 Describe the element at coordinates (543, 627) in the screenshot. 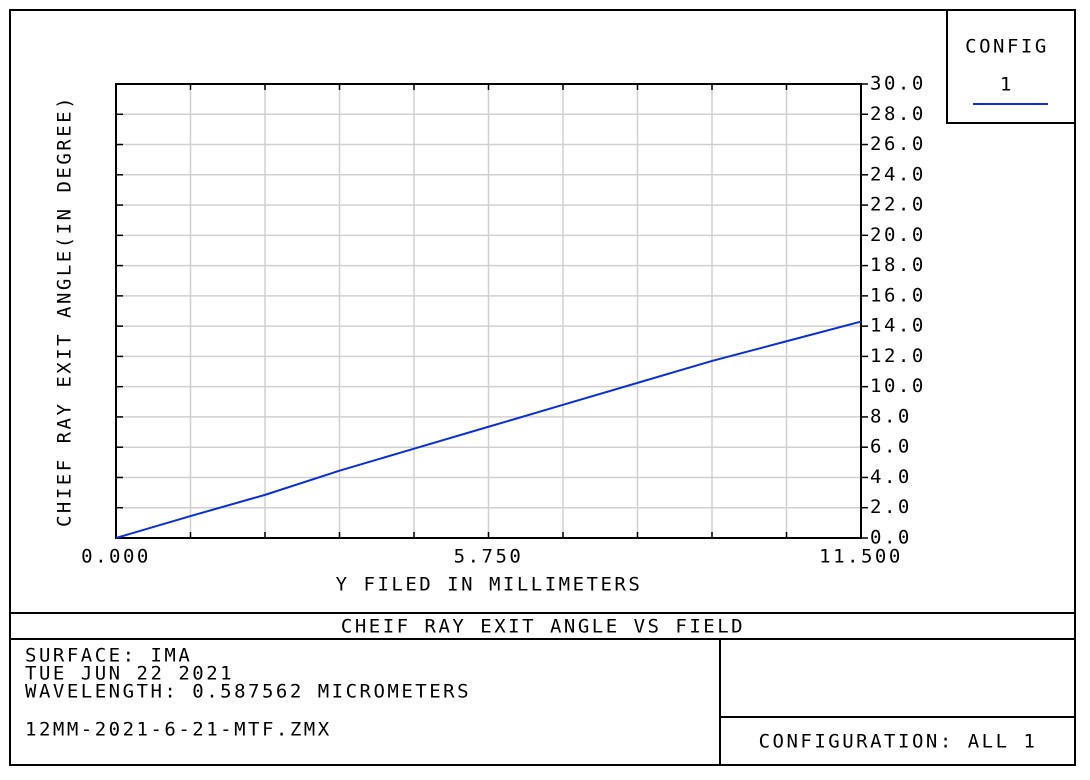

I see `chart-title: CHEIF RAY EXIT ANGLE VS FIELD` at that location.